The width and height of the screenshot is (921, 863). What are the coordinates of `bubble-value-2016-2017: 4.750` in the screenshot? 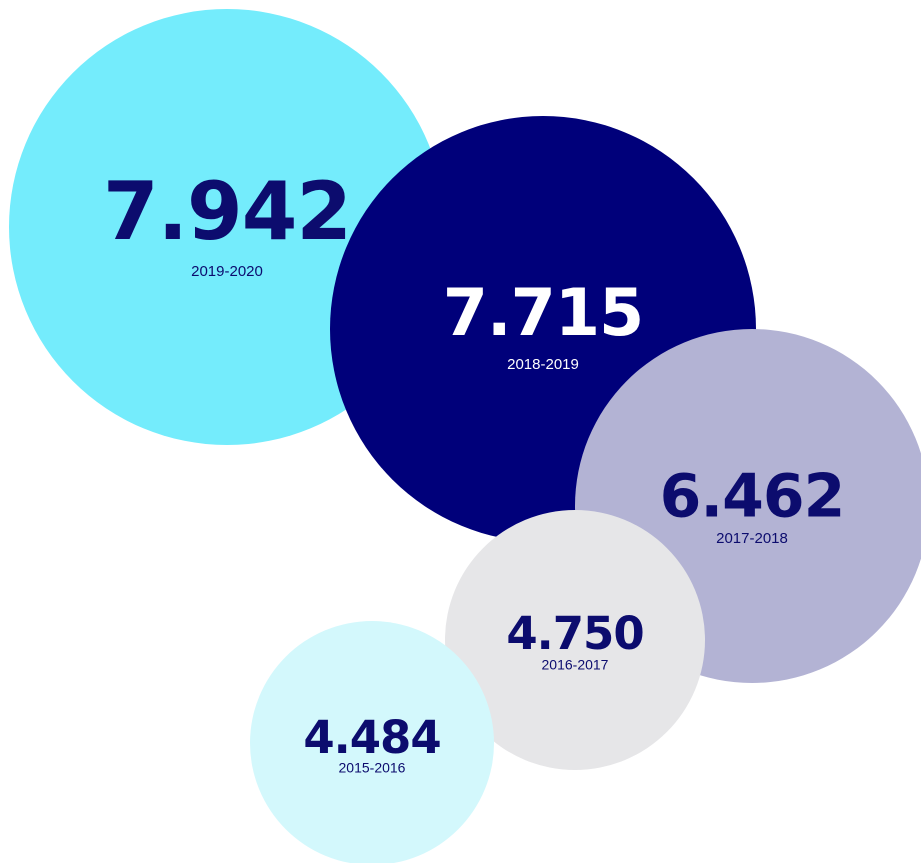 It's located at (574, 633).